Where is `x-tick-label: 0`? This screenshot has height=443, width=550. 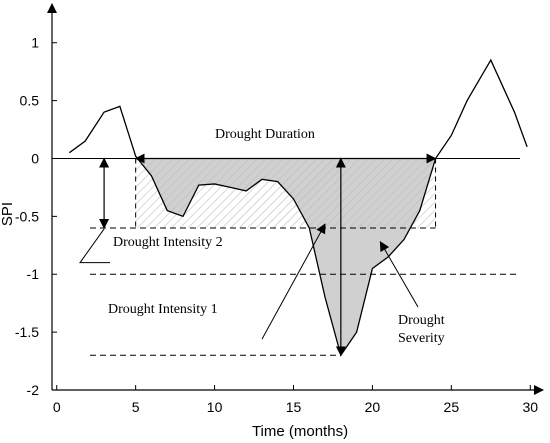
x-tick-label: 0 is located at coordinates (57, 407).